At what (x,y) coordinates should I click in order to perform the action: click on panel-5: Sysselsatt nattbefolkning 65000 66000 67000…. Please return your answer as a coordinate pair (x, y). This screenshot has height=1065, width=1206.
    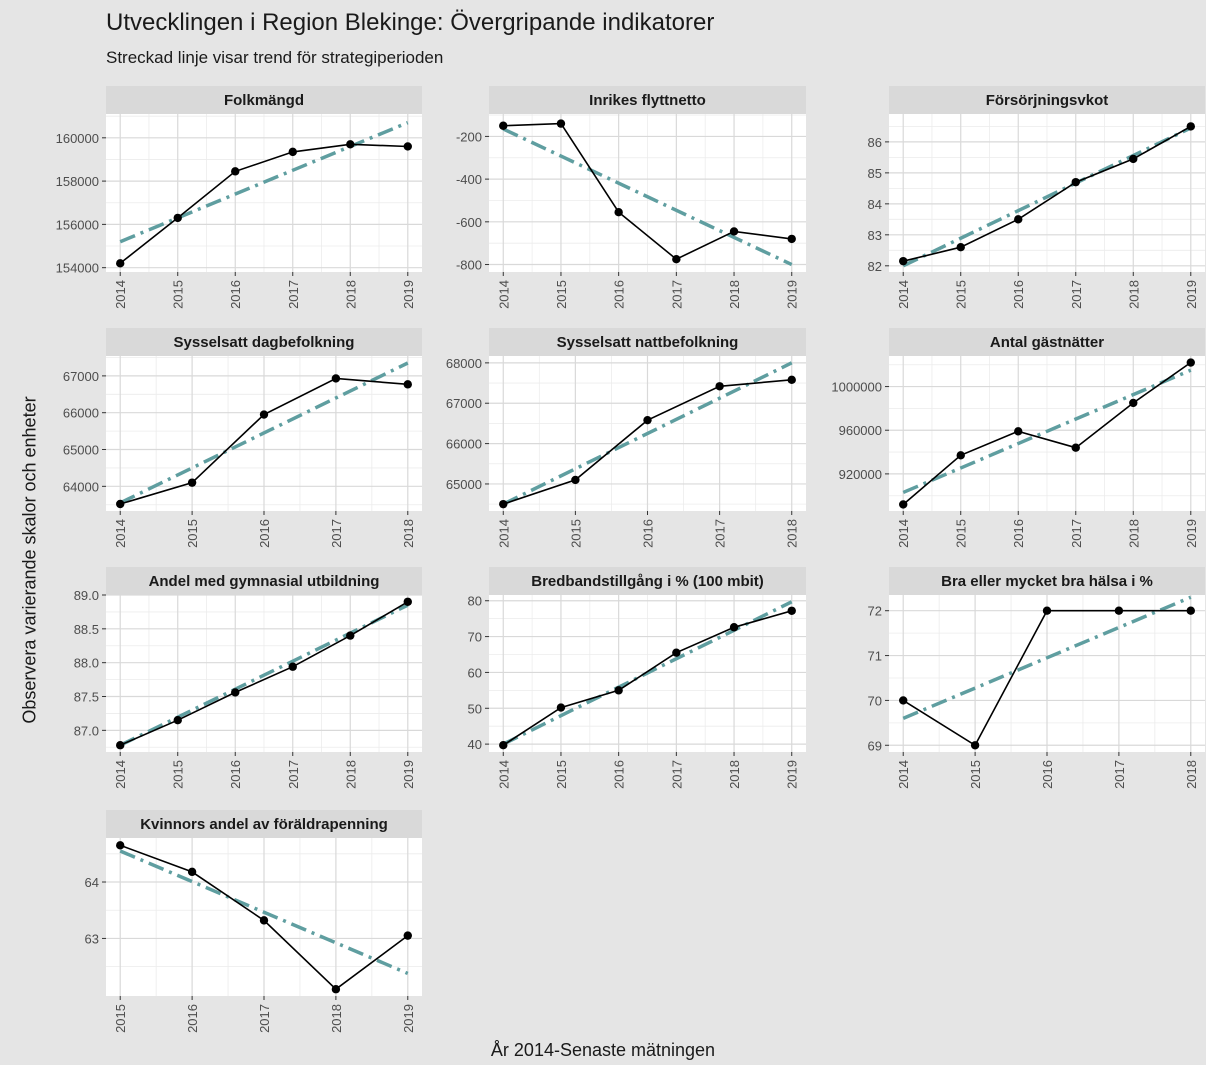
    Looking at the image, I should click on (626, 438).